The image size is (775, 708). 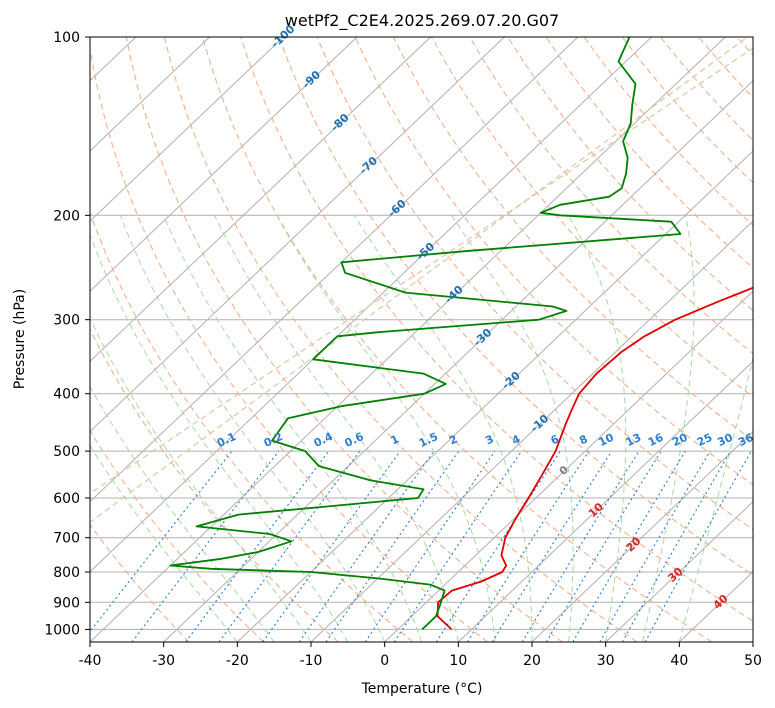 I want to click on mixing-ratio-label: 25, so click(x=704, y=440).